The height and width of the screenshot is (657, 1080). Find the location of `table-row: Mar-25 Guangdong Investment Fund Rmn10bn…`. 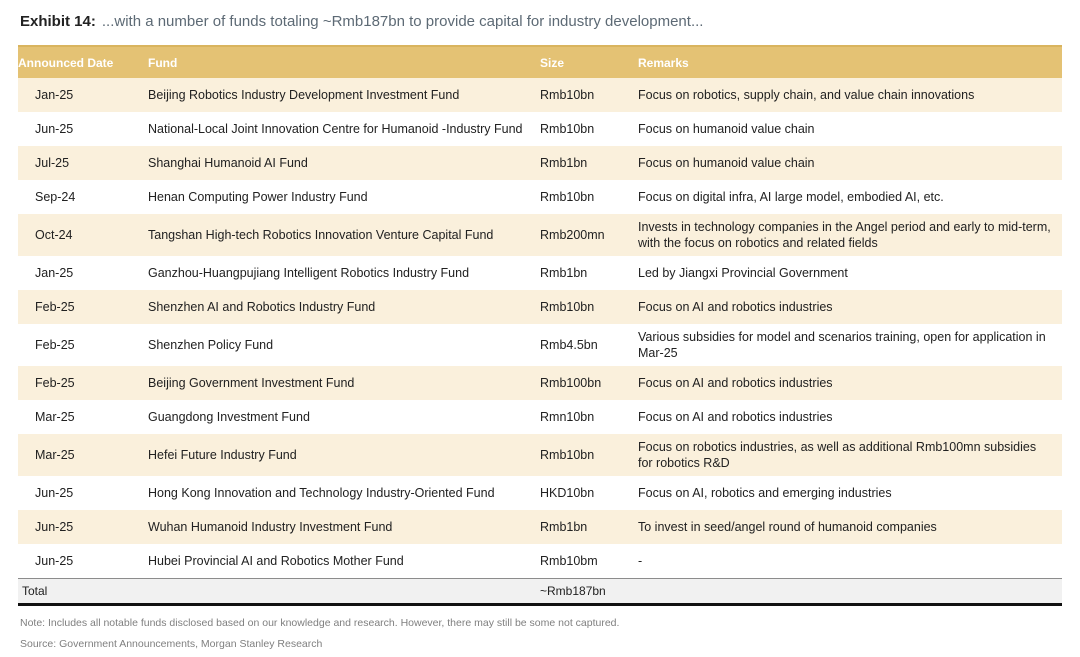

table-row: Mar-25 Guangdong Investment Fund Rmn10bn… is located at coordinates (540, 417).